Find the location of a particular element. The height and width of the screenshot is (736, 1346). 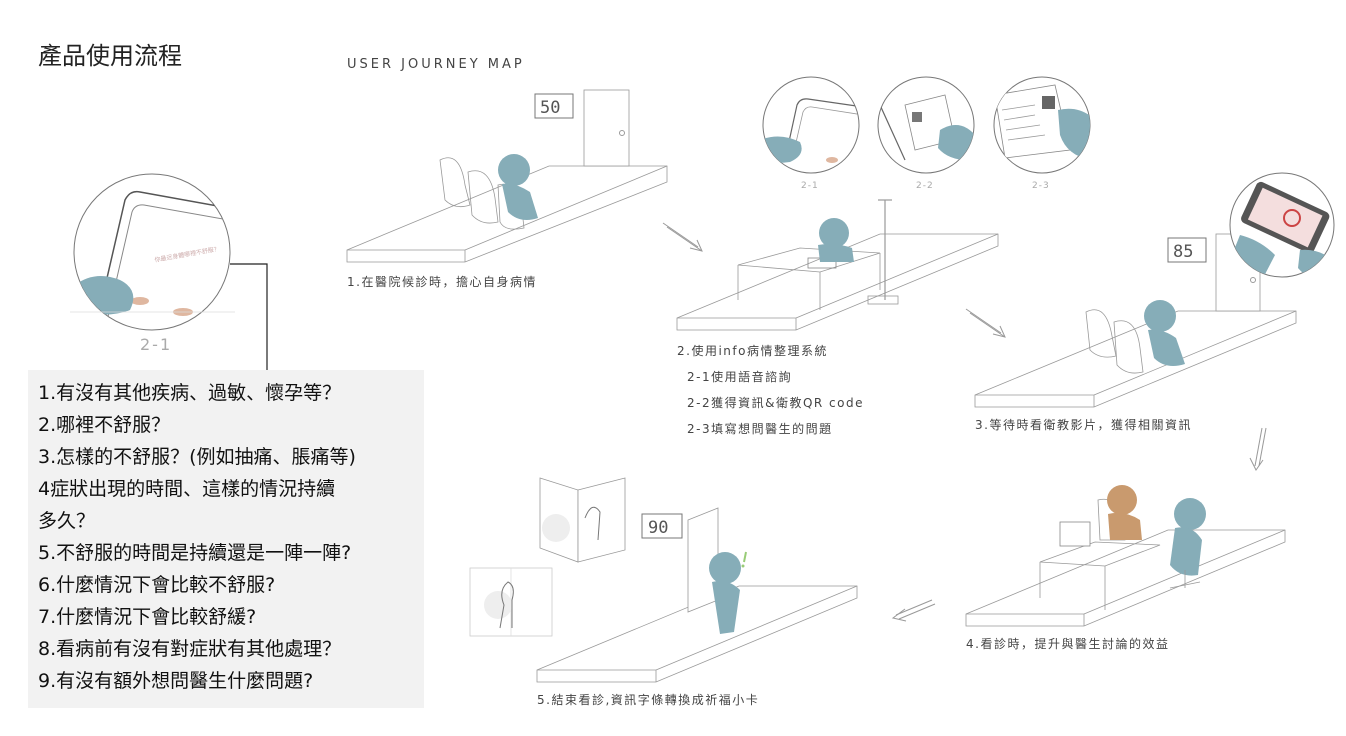

scene-5-blessing-card: 90 is located at coordinates (663, 580).